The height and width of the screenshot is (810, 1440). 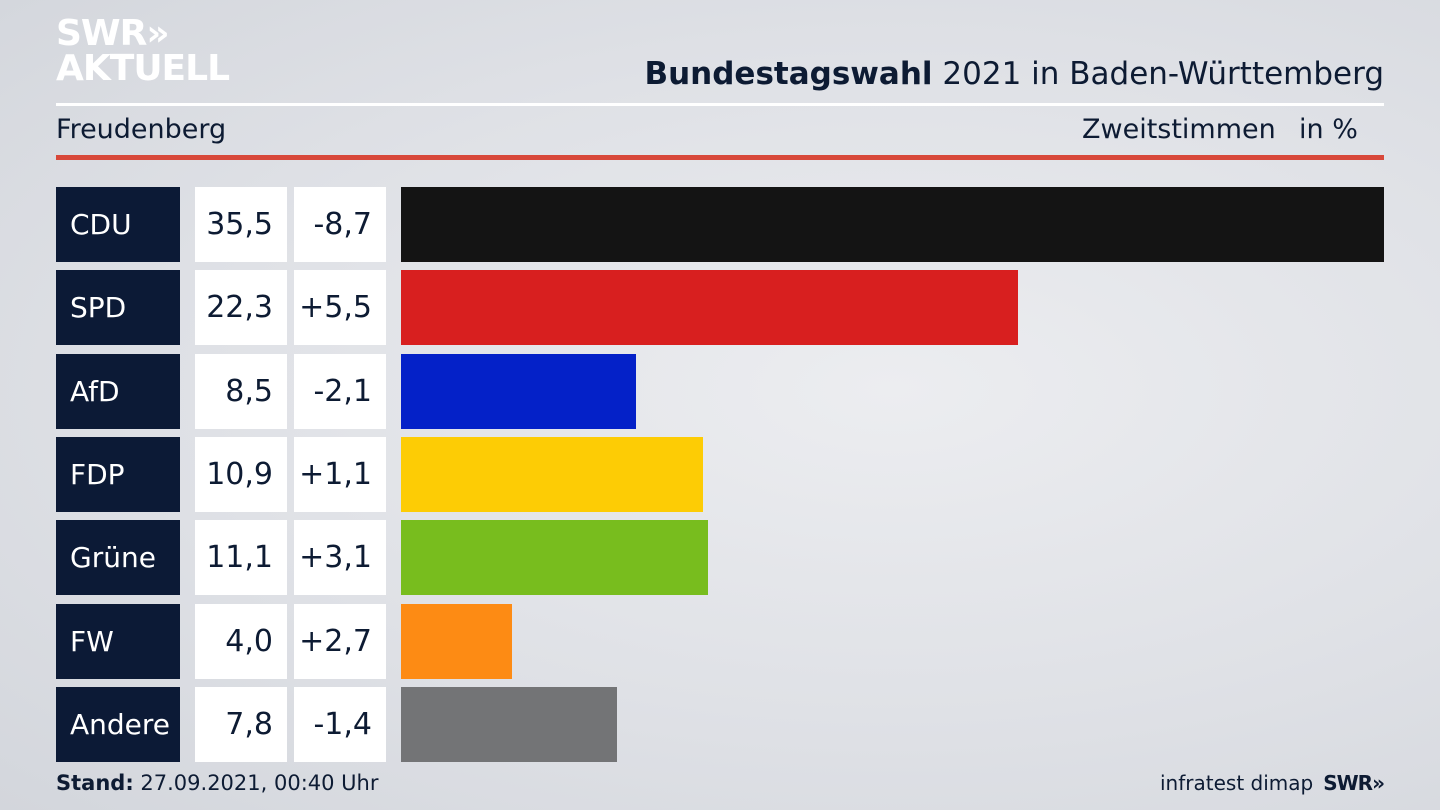 What do you see at coordinates (118, 224) in the screenshot?
I see `party-label: CDU` at bounding box center [118, 224].